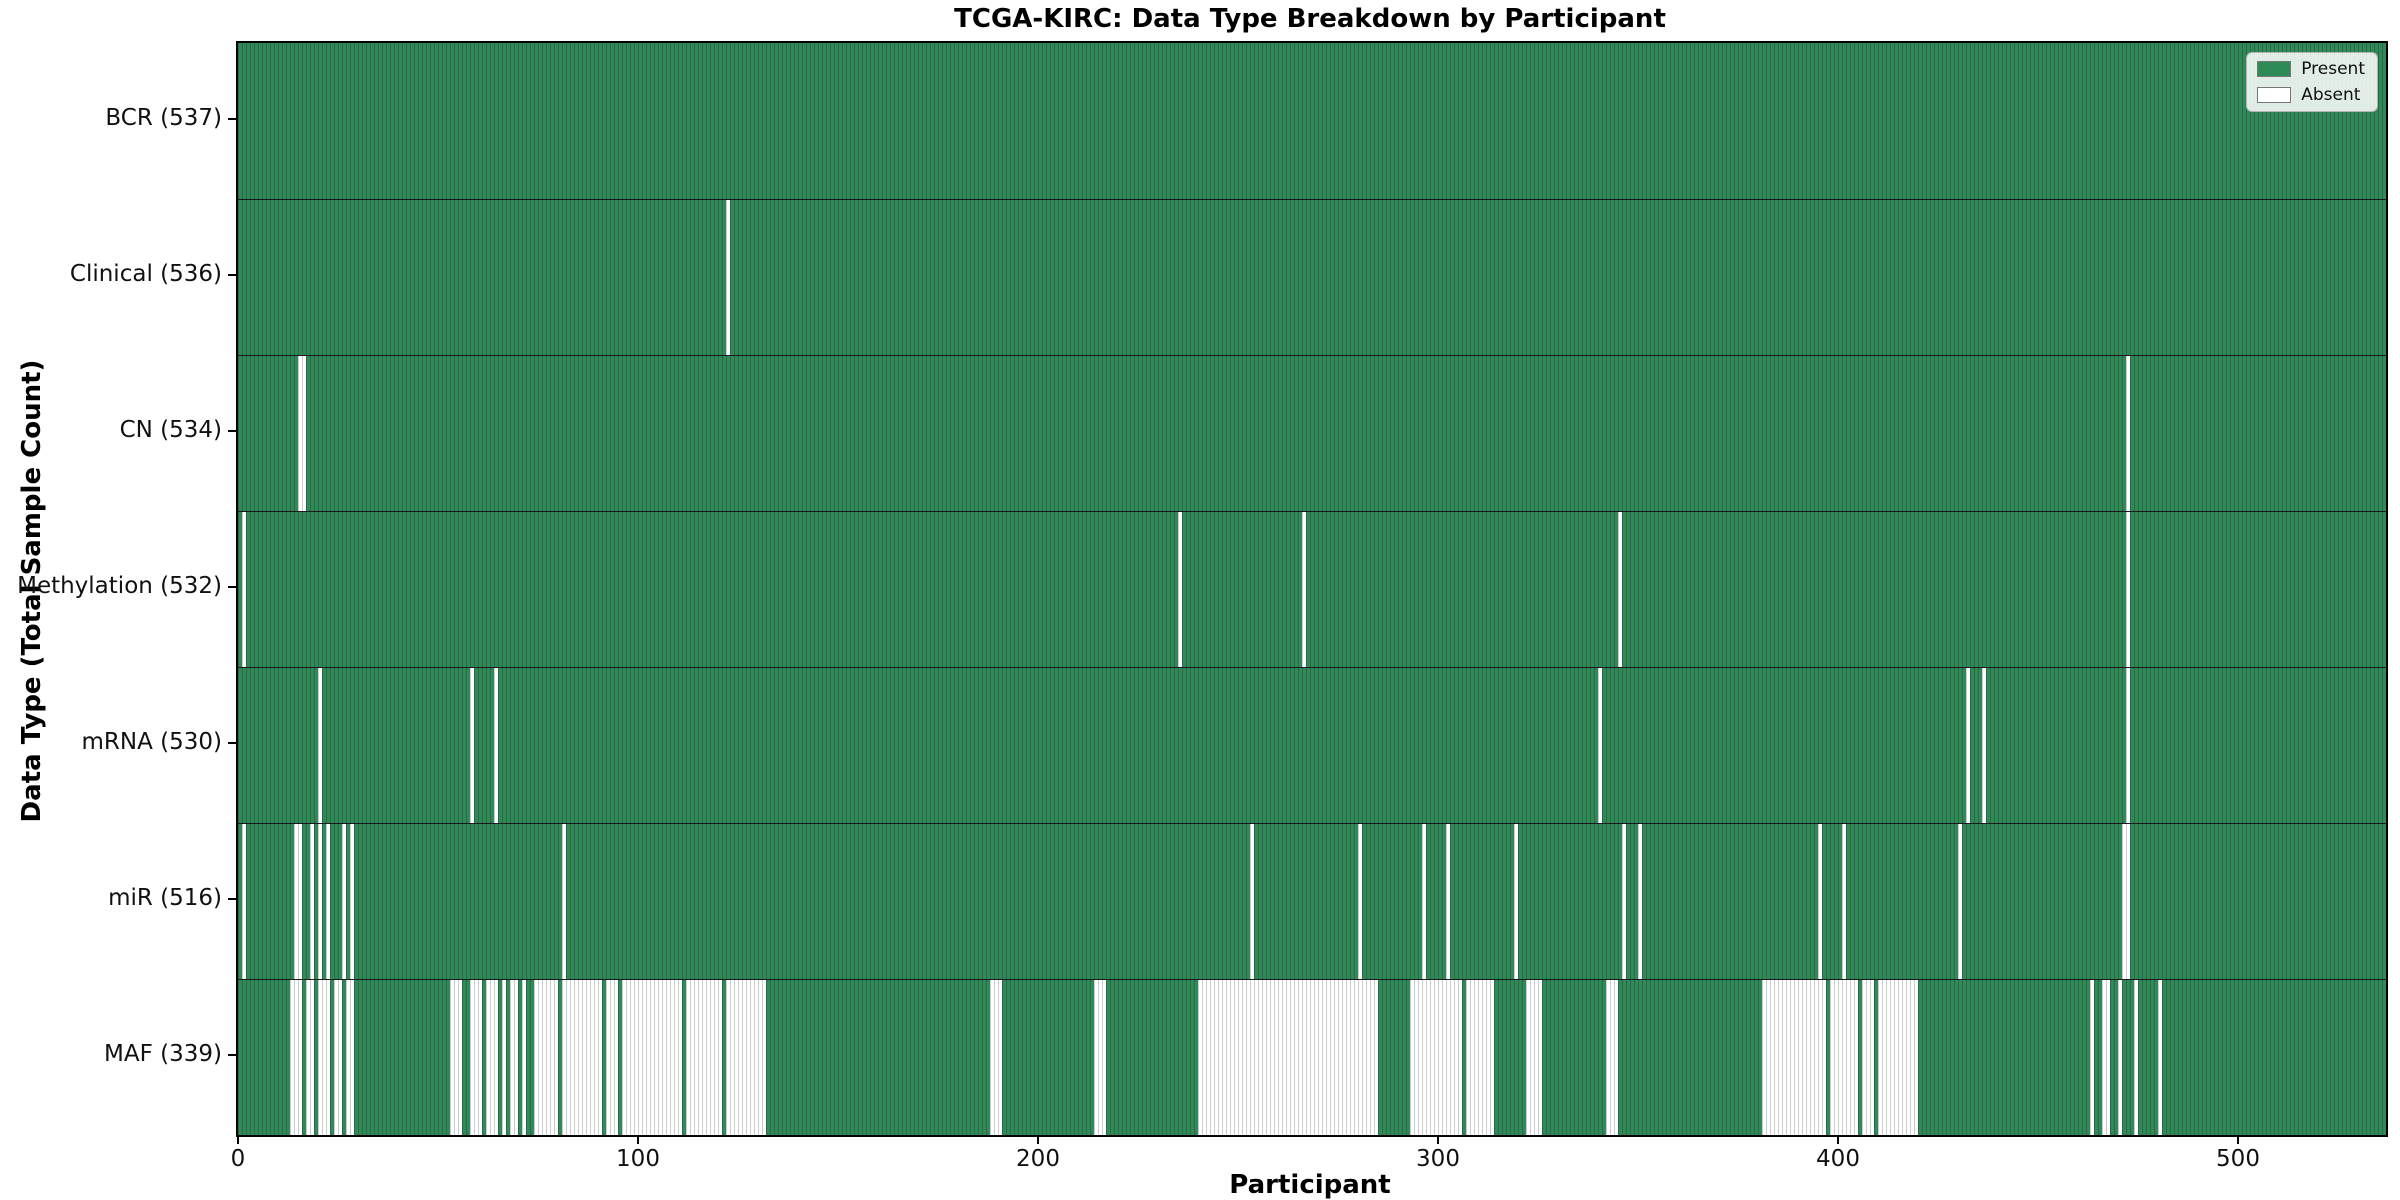 The height and width of the screenshot is (1200, 2400). I want to click on x-tick-label: 200, so click(1038, 1159).